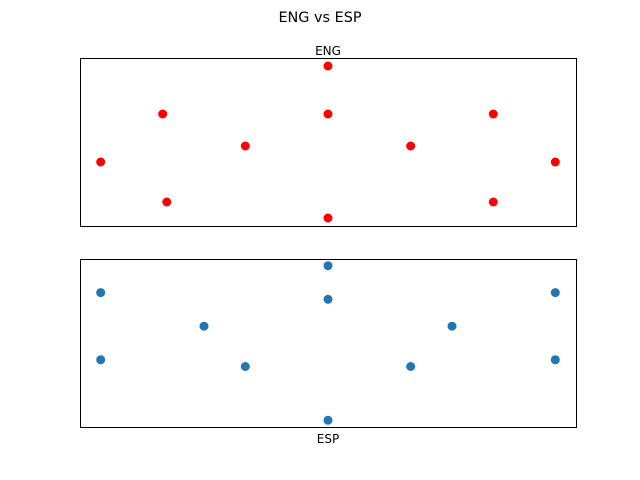 This screenshot has width=640, height=480. Describe the element at coordinates (328, 439) in the screenshot. I see `esp-xlabel: ESP` at that location.